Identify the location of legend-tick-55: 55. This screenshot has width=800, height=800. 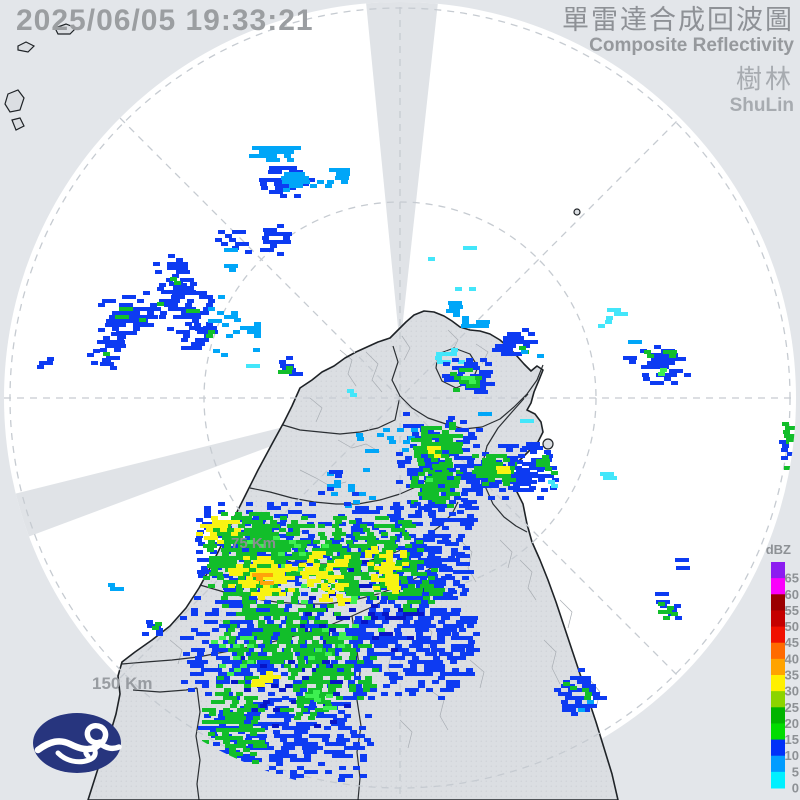
(792, 610).